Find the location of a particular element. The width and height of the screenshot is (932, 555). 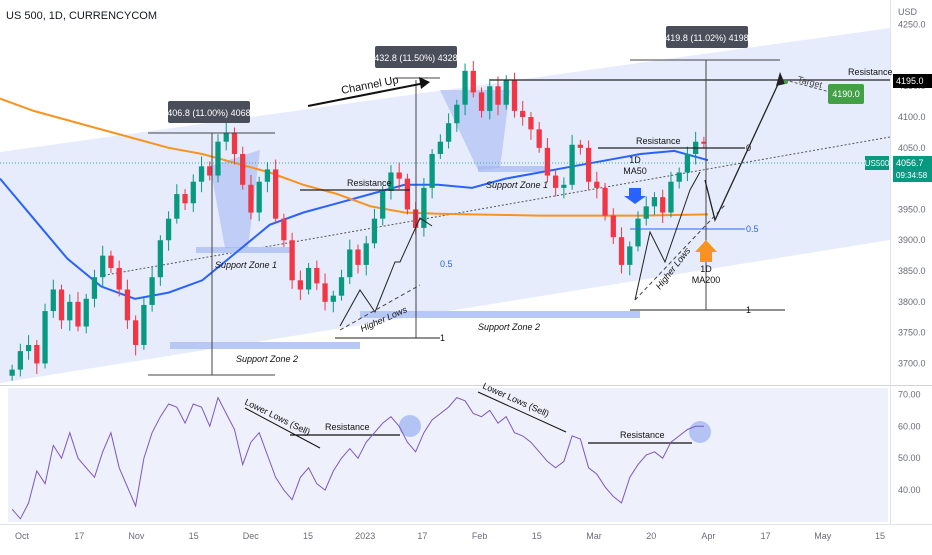

fib-0-label: 0 is located at coordinates (748, 148).